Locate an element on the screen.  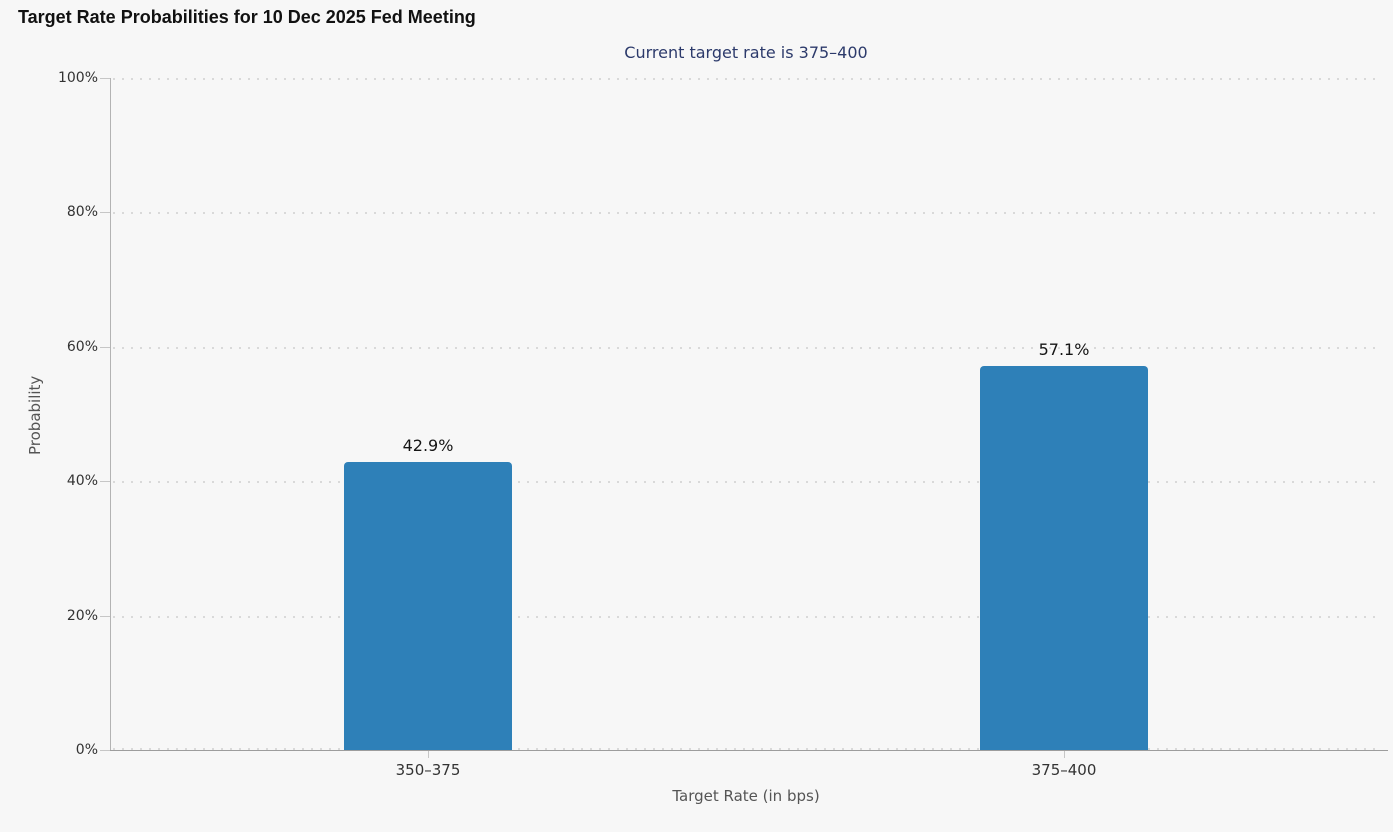
x-axis-line is located at coordinates (749, 750).